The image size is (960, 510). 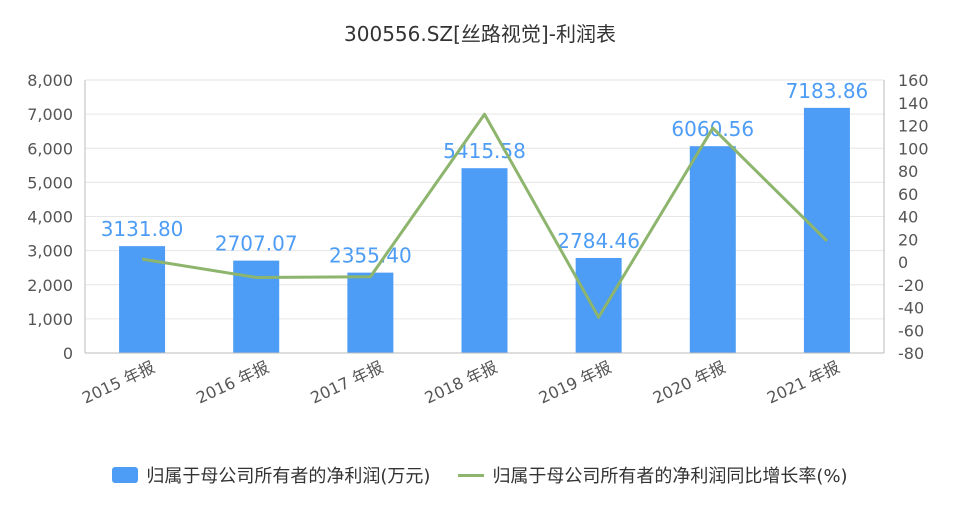 What do you see at coordinates (142, 229) in the screenshot?
I see `bar-data-label: 3131.80` at bounding box center [142, 229].